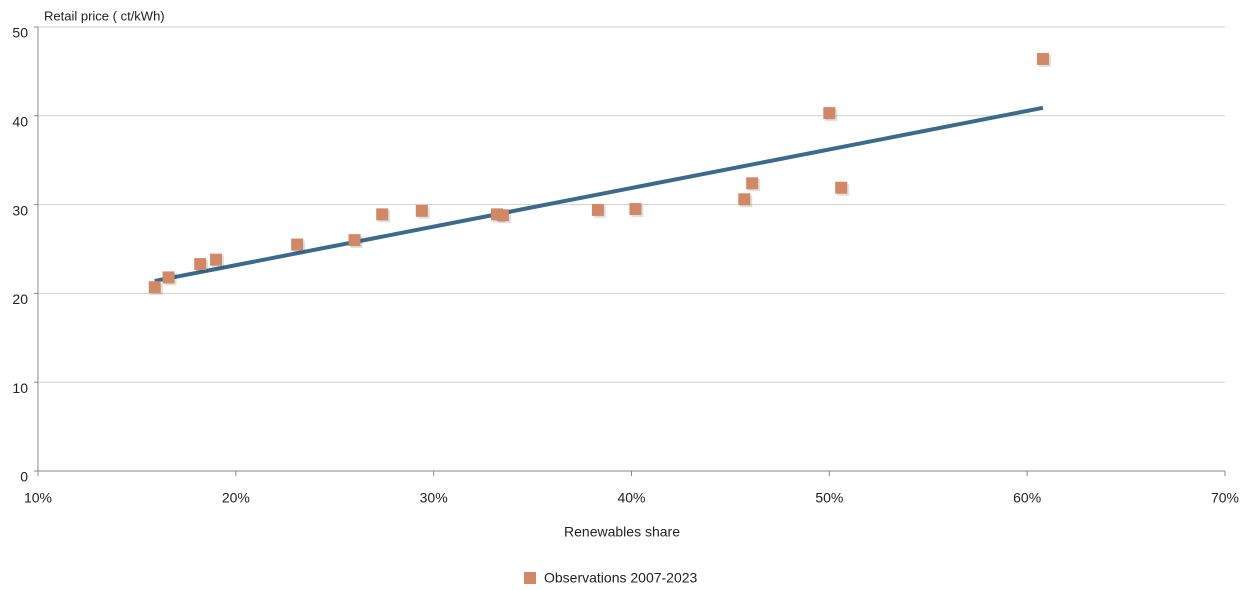 The image size is (1247, 590). I want to click on y-tick-label: 0, so click(24, 477).